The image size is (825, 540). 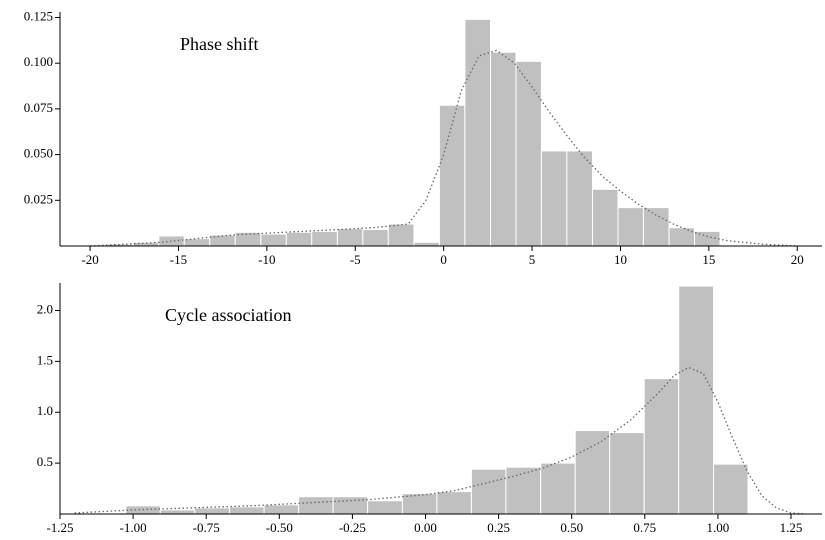 What do you see at coordinates (133, 527) in the screenshot?
I see `x-tick-label: -1.00` at bounding box center [133, 527].